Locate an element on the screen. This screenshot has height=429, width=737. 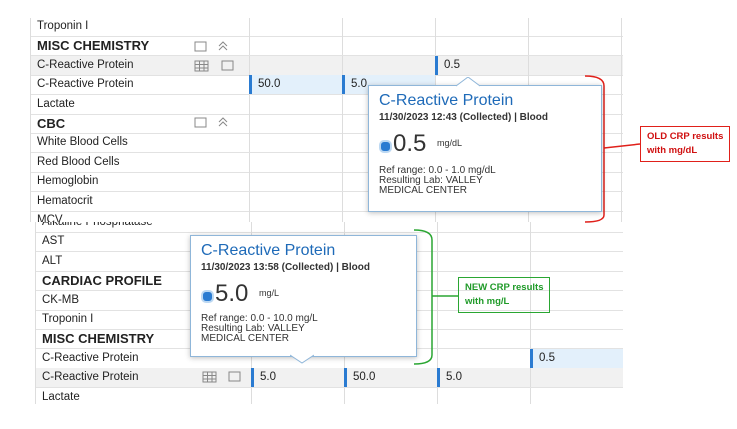
row-label: Hematocrit is located at coordinates (65, 200).